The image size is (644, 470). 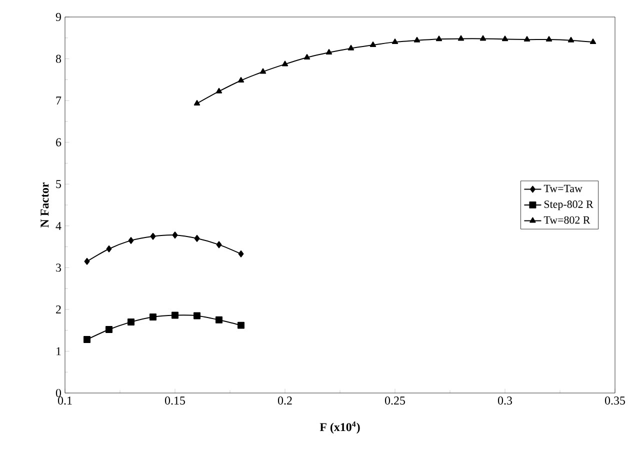 I want to click on x-tick-label: 0.15, so click(x=174, y=400).